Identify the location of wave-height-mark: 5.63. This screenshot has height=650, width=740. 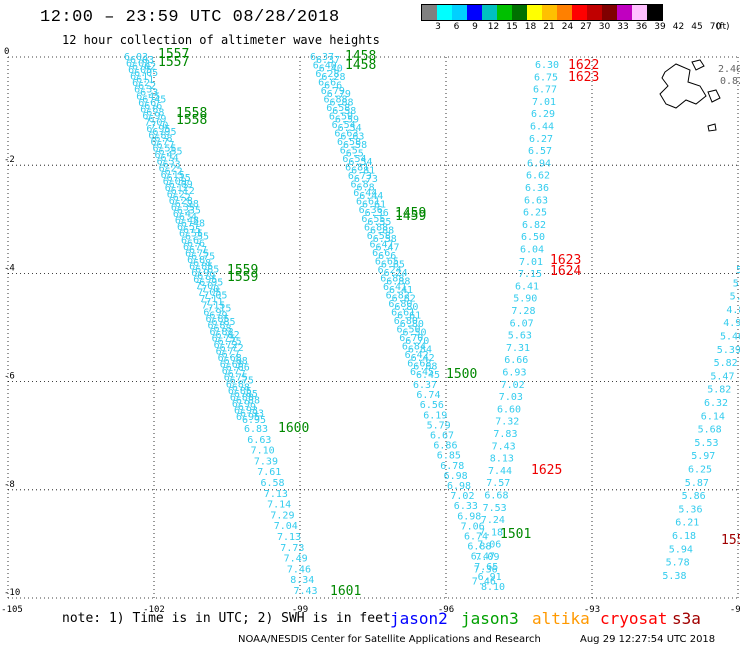
(520, 336).